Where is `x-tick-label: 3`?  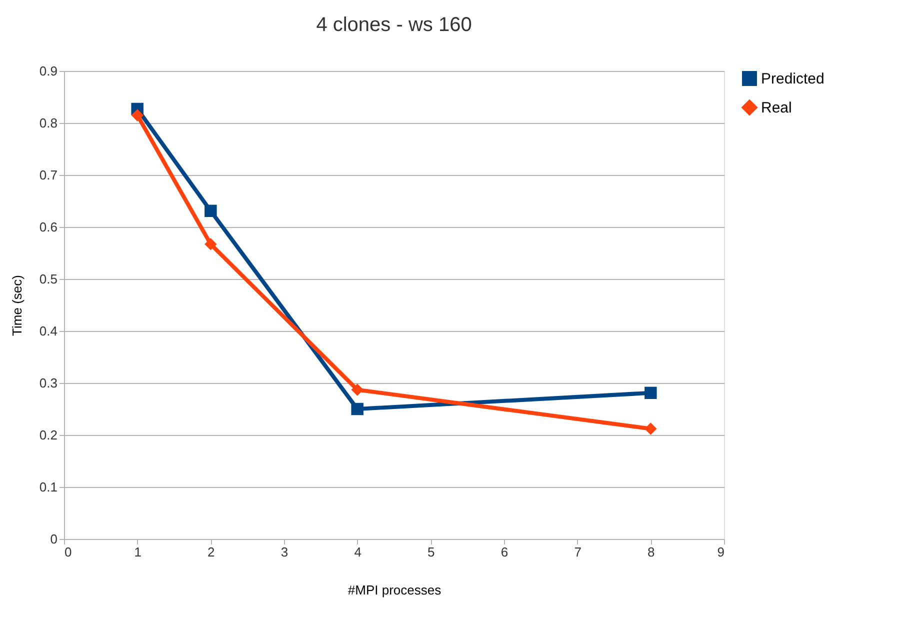 x-tick-label: 3 is located at coordinates (284, 552).